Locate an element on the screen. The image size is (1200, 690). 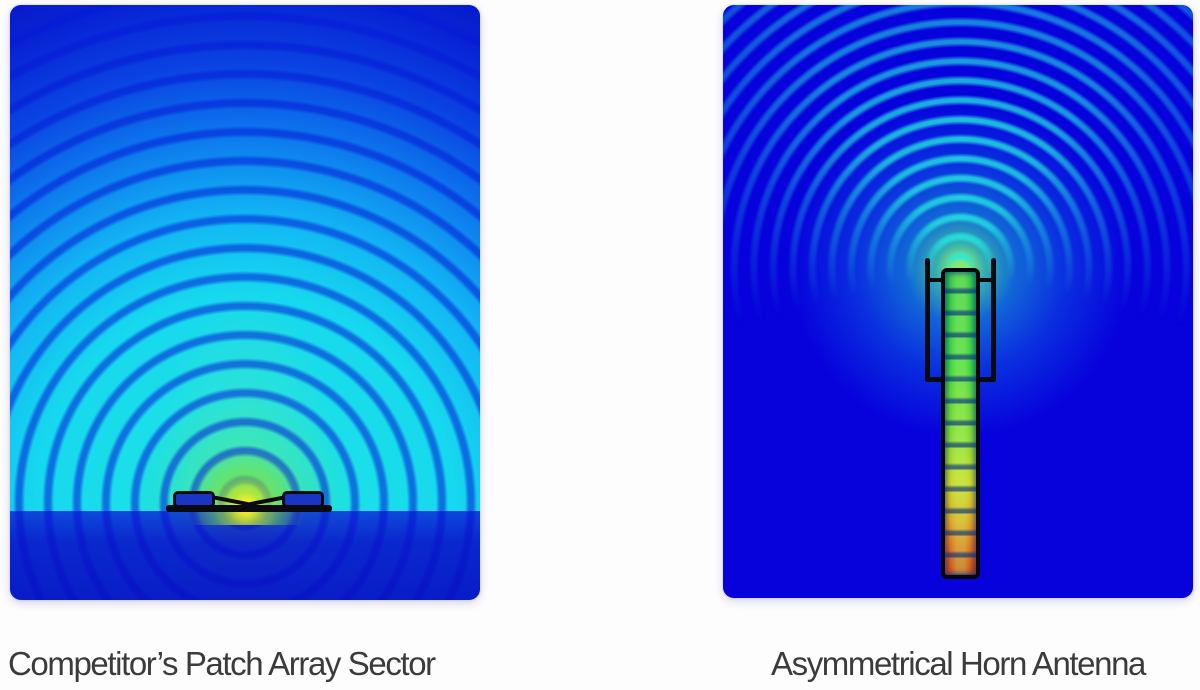
patch-element-right is located at coordinates (303, 499).